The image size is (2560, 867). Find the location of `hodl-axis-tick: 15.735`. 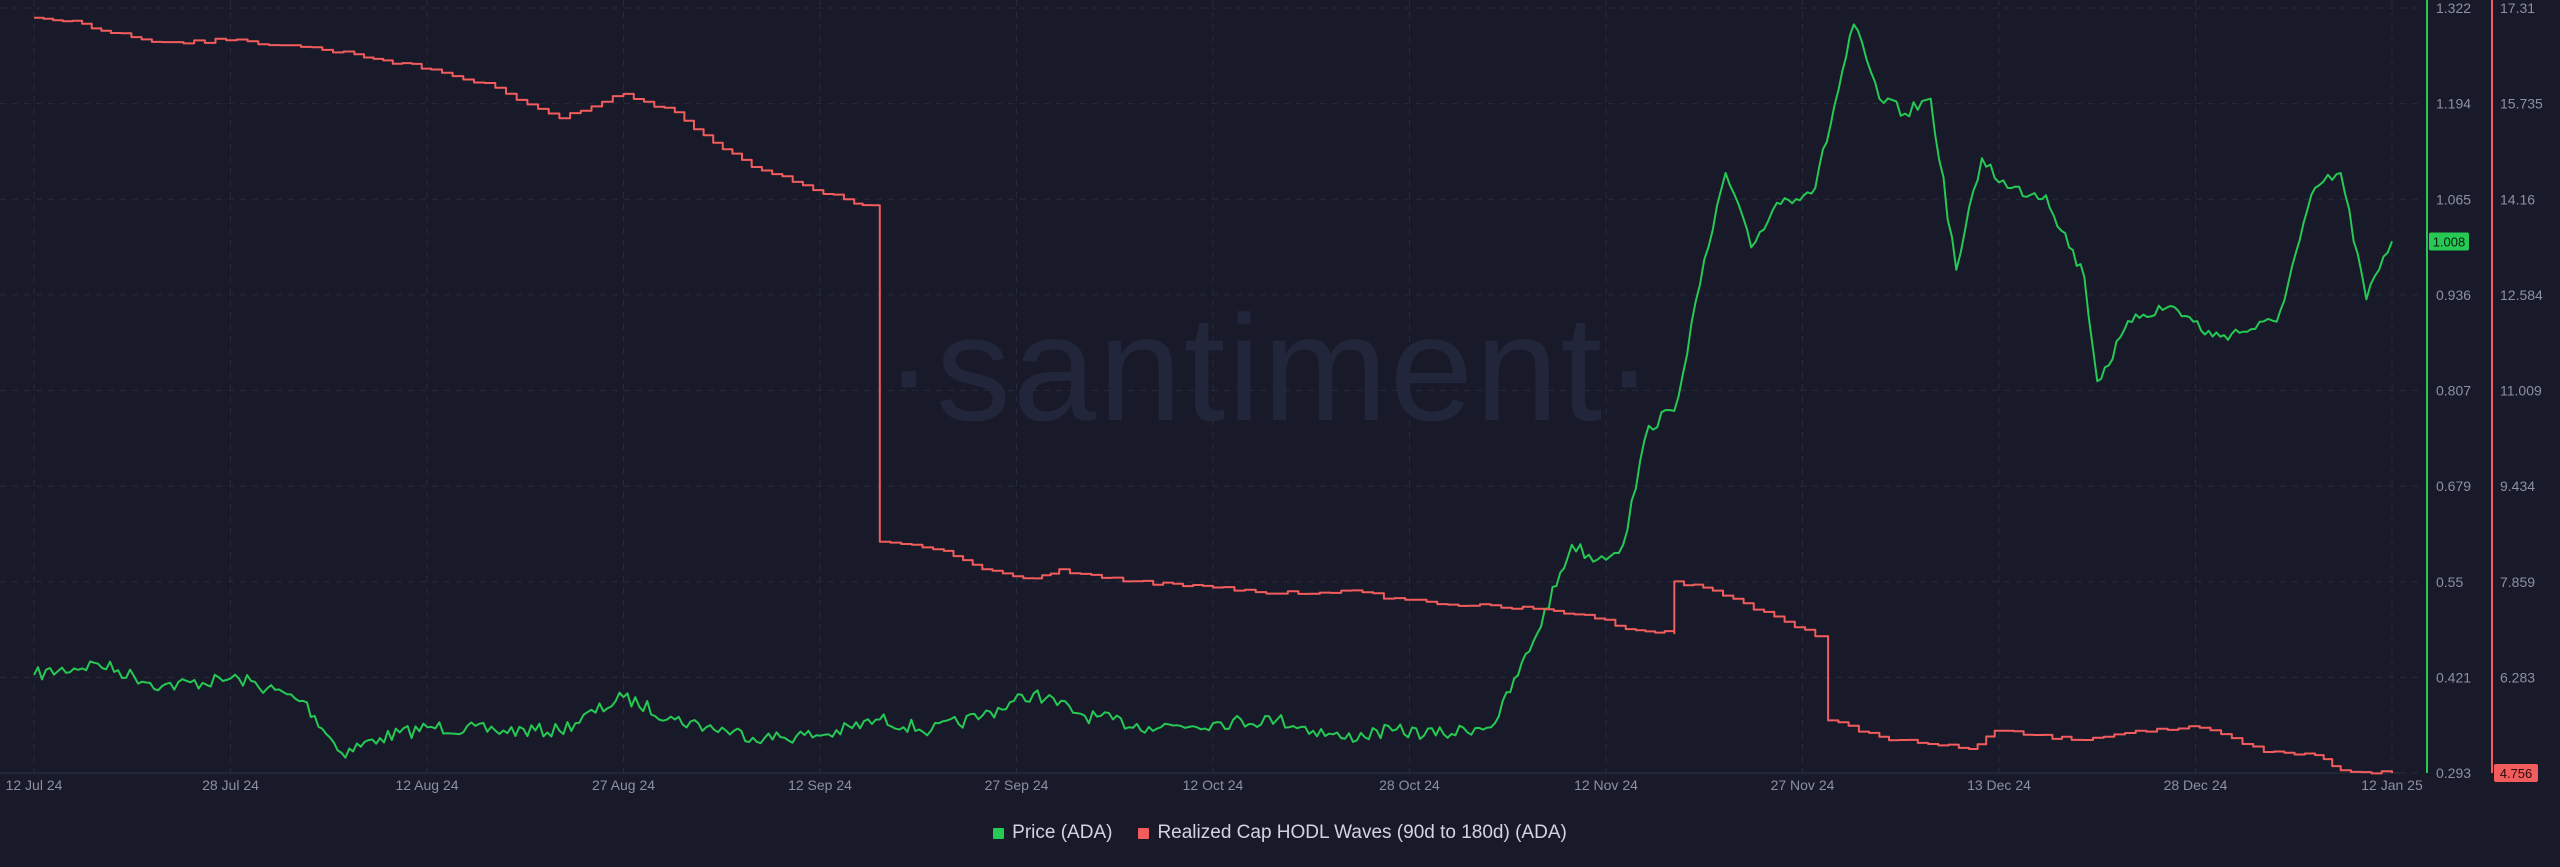

hodl-axis-tick: 15.735 is located at coordinates (2521, 104).